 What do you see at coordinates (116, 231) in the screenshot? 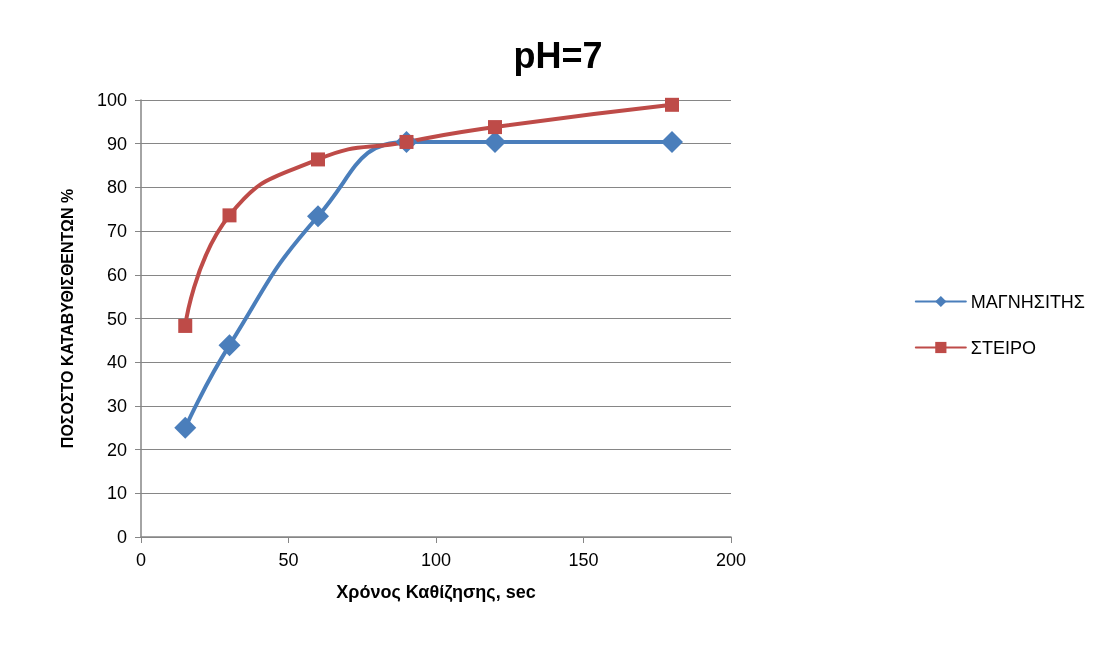
I see `y-tick-label: 70` at bounding box center [116, 231].